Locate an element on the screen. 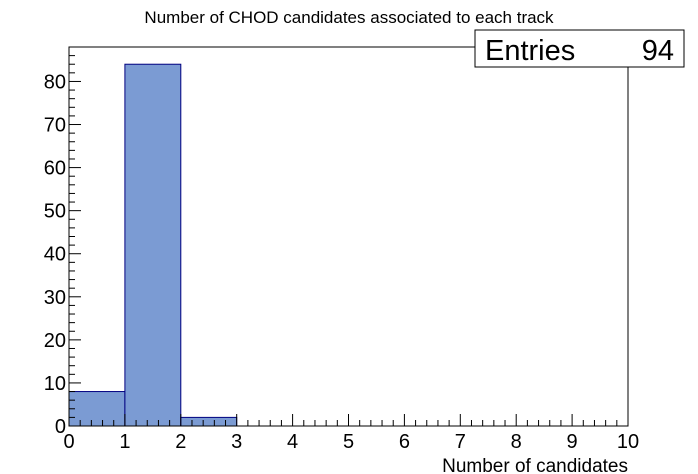 This screenshot has width=698, height=474. stats-box-frame is located at coordinates (579, 48).